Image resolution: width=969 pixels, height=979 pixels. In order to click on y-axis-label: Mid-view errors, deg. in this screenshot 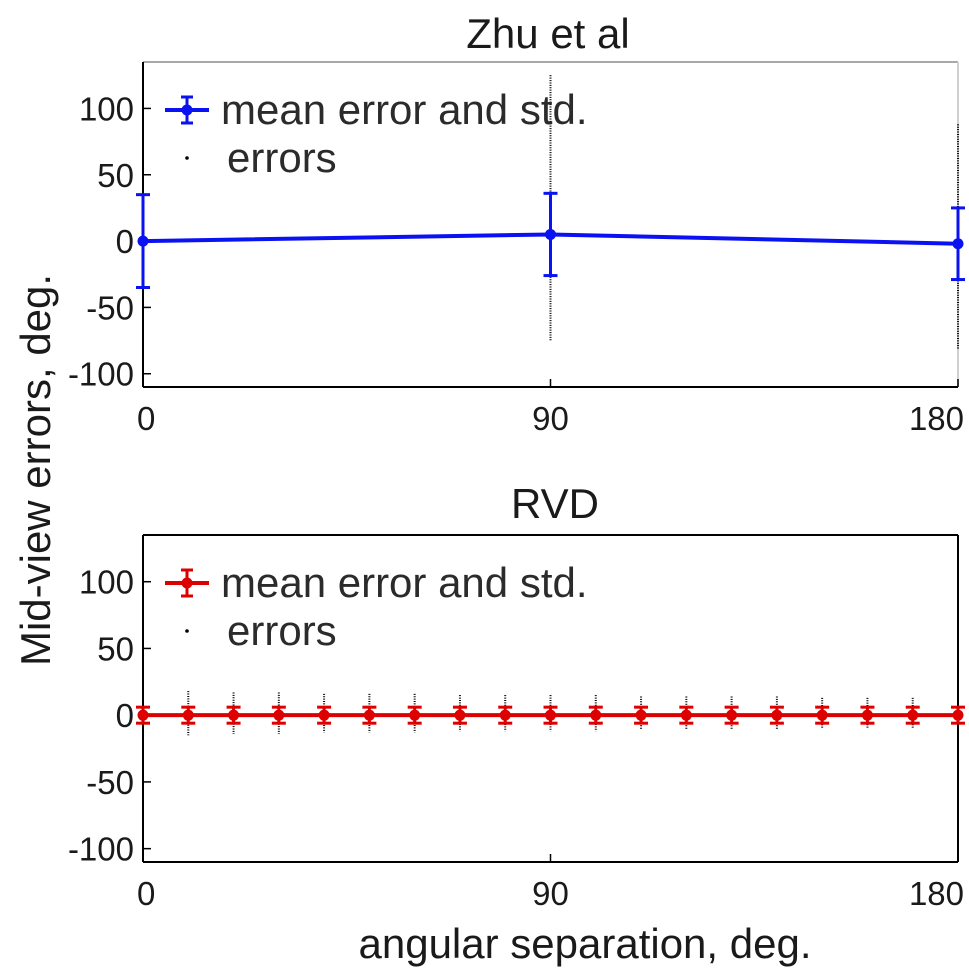, I will do `click(35, 470)`.